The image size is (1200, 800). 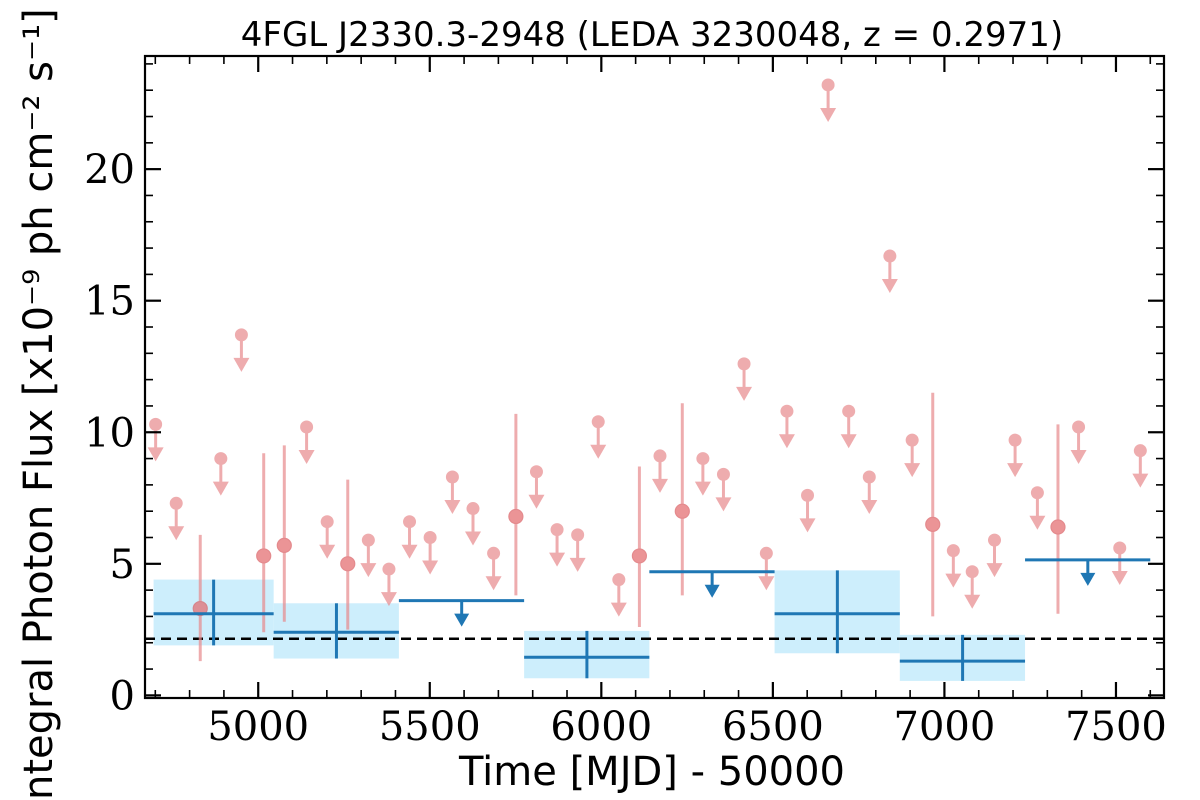 What do you see at coordinates (109, 302) in the screenshot?
I see `y-tick-label: 15` at bounding box center [109, 302].